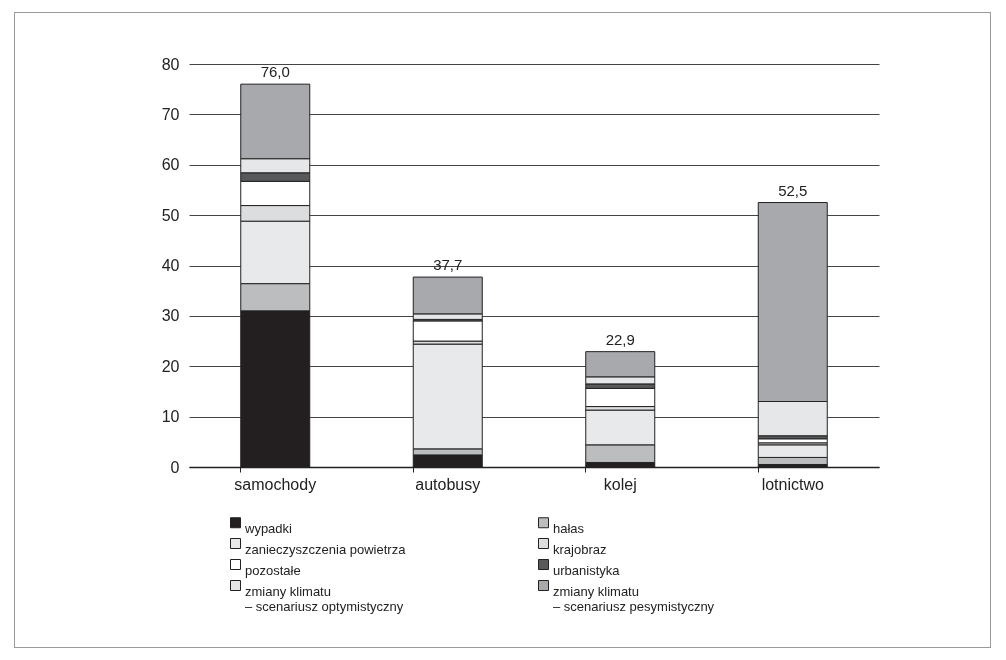 The height and width of the screenshot is (660, 1006). I want to click on x-tick-label: autobusy, so click(448, 484).